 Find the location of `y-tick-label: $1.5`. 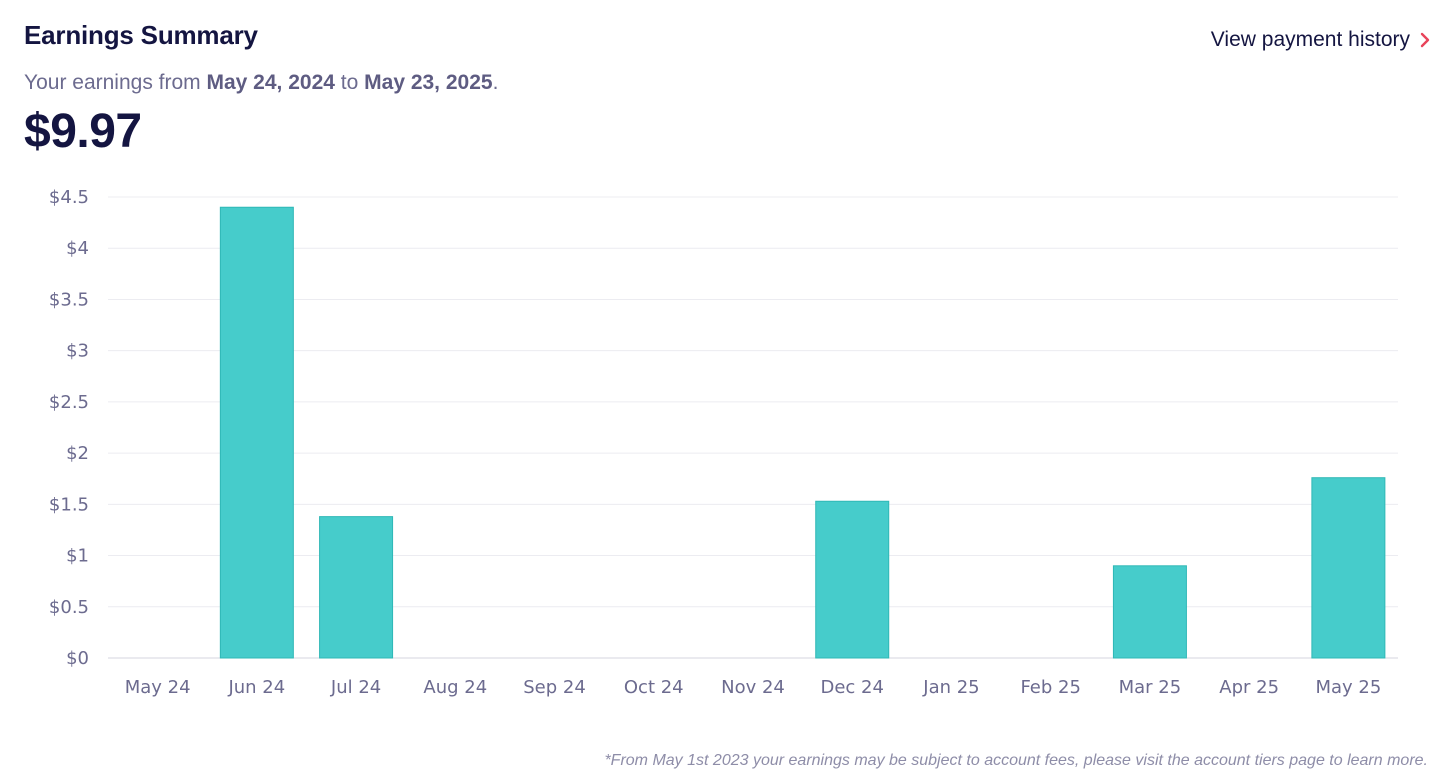

y-tick-label: $1.5 is located at coordinates (69, 504).